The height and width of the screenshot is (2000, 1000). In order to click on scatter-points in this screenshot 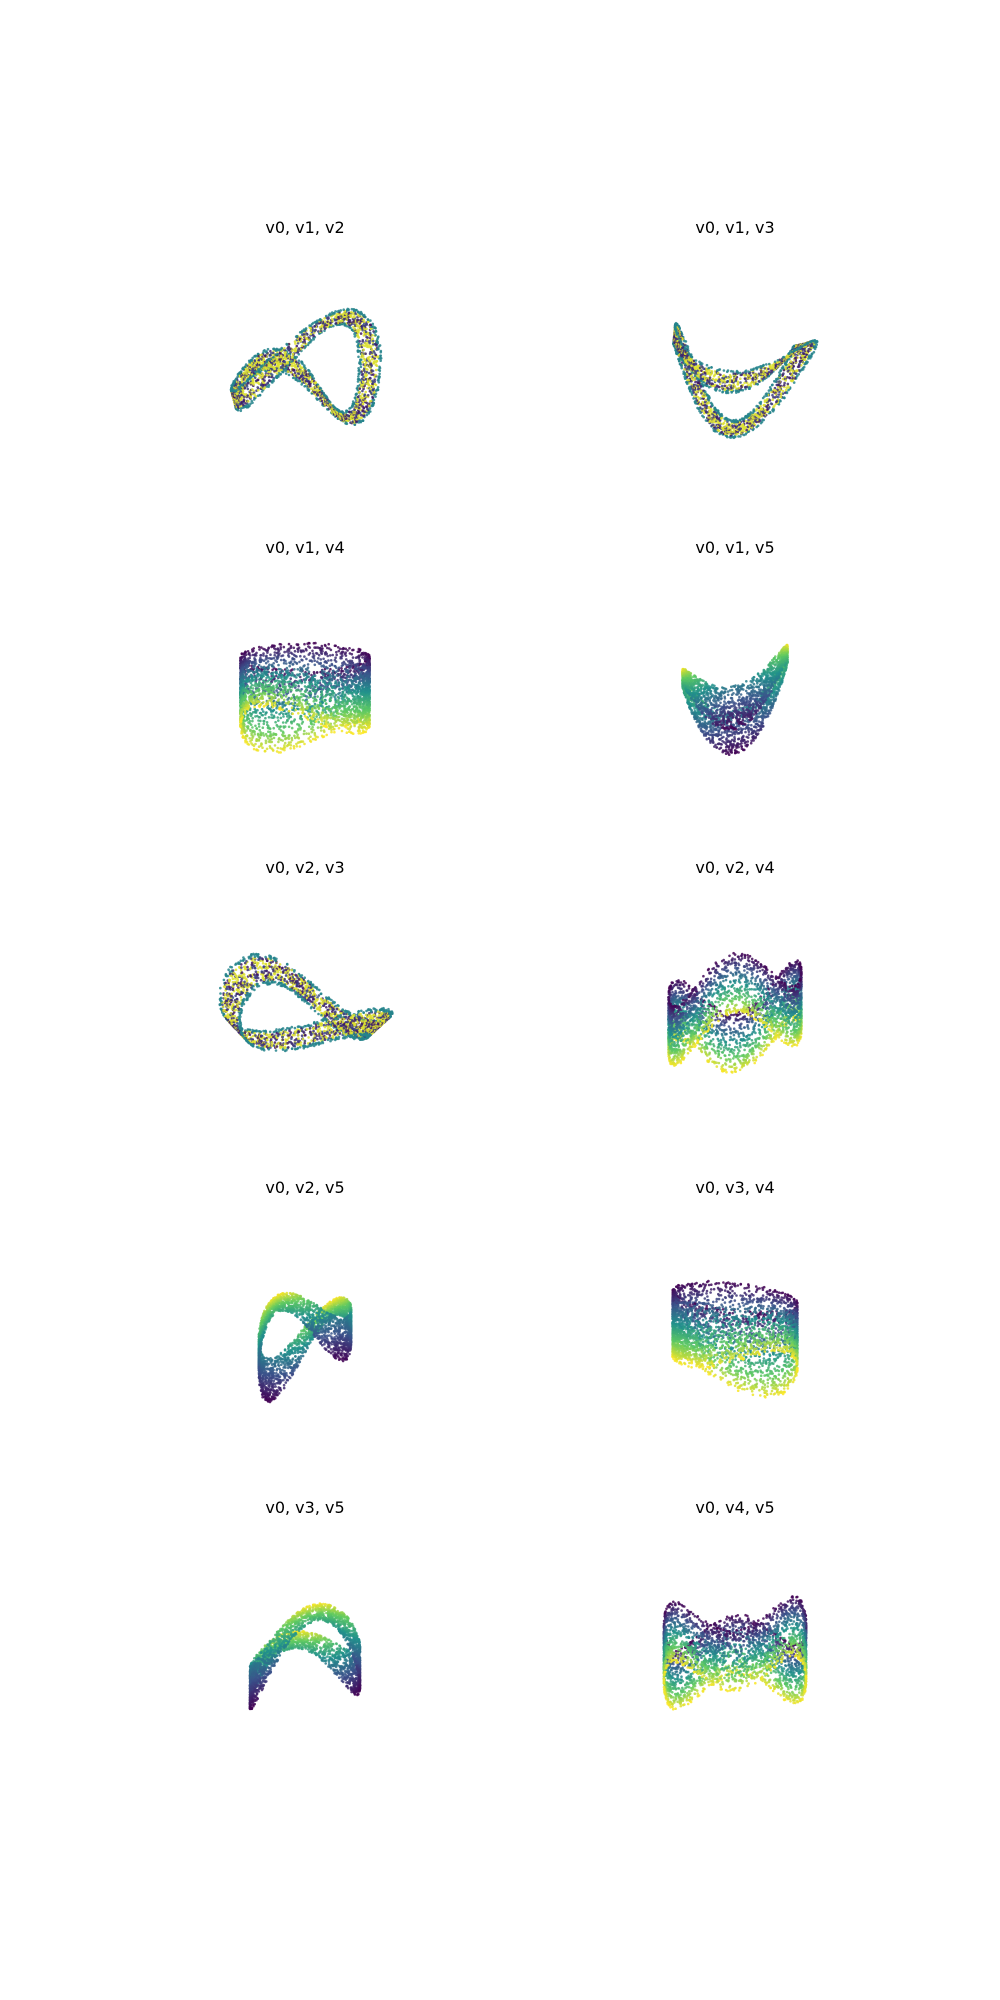, I will do `click(306, 366)`.